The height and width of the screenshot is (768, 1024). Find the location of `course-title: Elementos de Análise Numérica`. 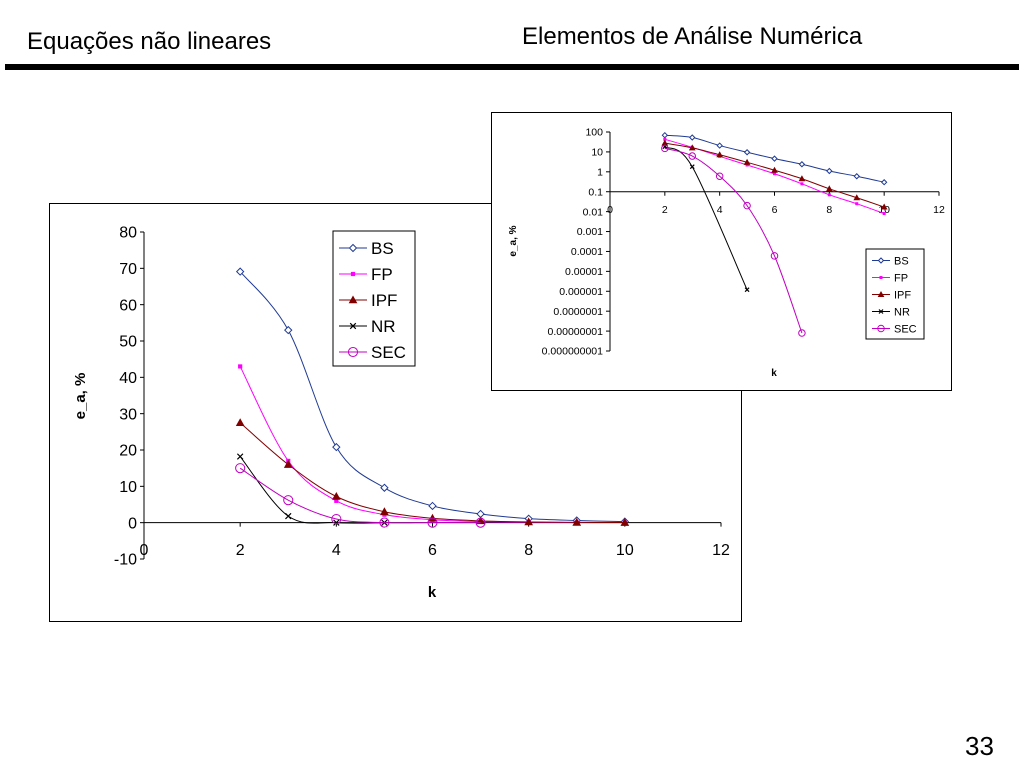

course-title: Elementos de Análise Numérica is located at coordinates (692, 36).